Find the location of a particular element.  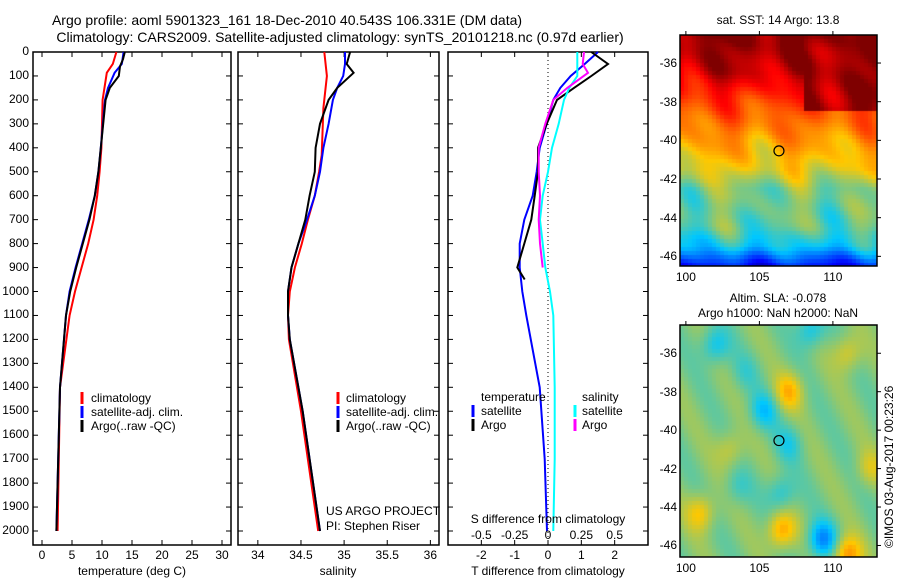

sla-map-title: Altim. SLA: -0.078 is located at coordinates (778, 298).